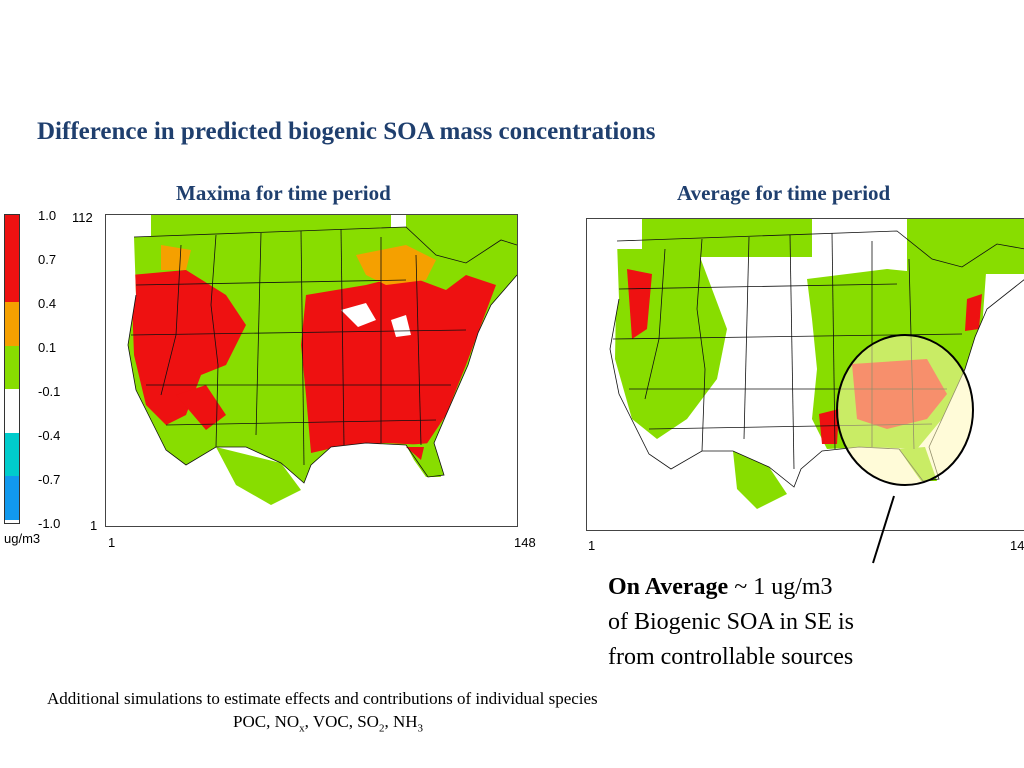 The width and height of the screenshot is (1024, 768). Describe the element at coordinates (784, 193) in the screenshot. I see `right-map-title: Average for time period` at that location.